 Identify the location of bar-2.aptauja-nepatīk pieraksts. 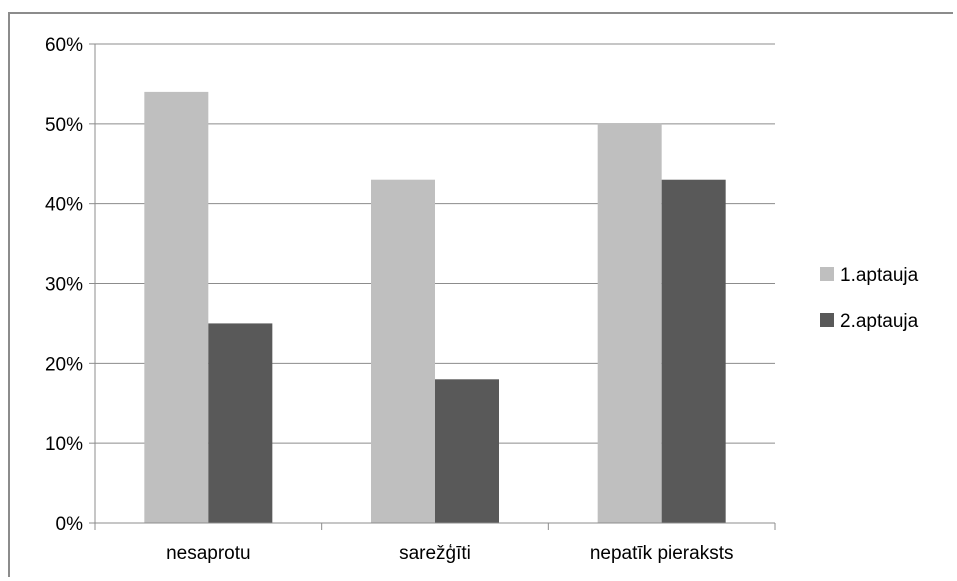
(693, 351).